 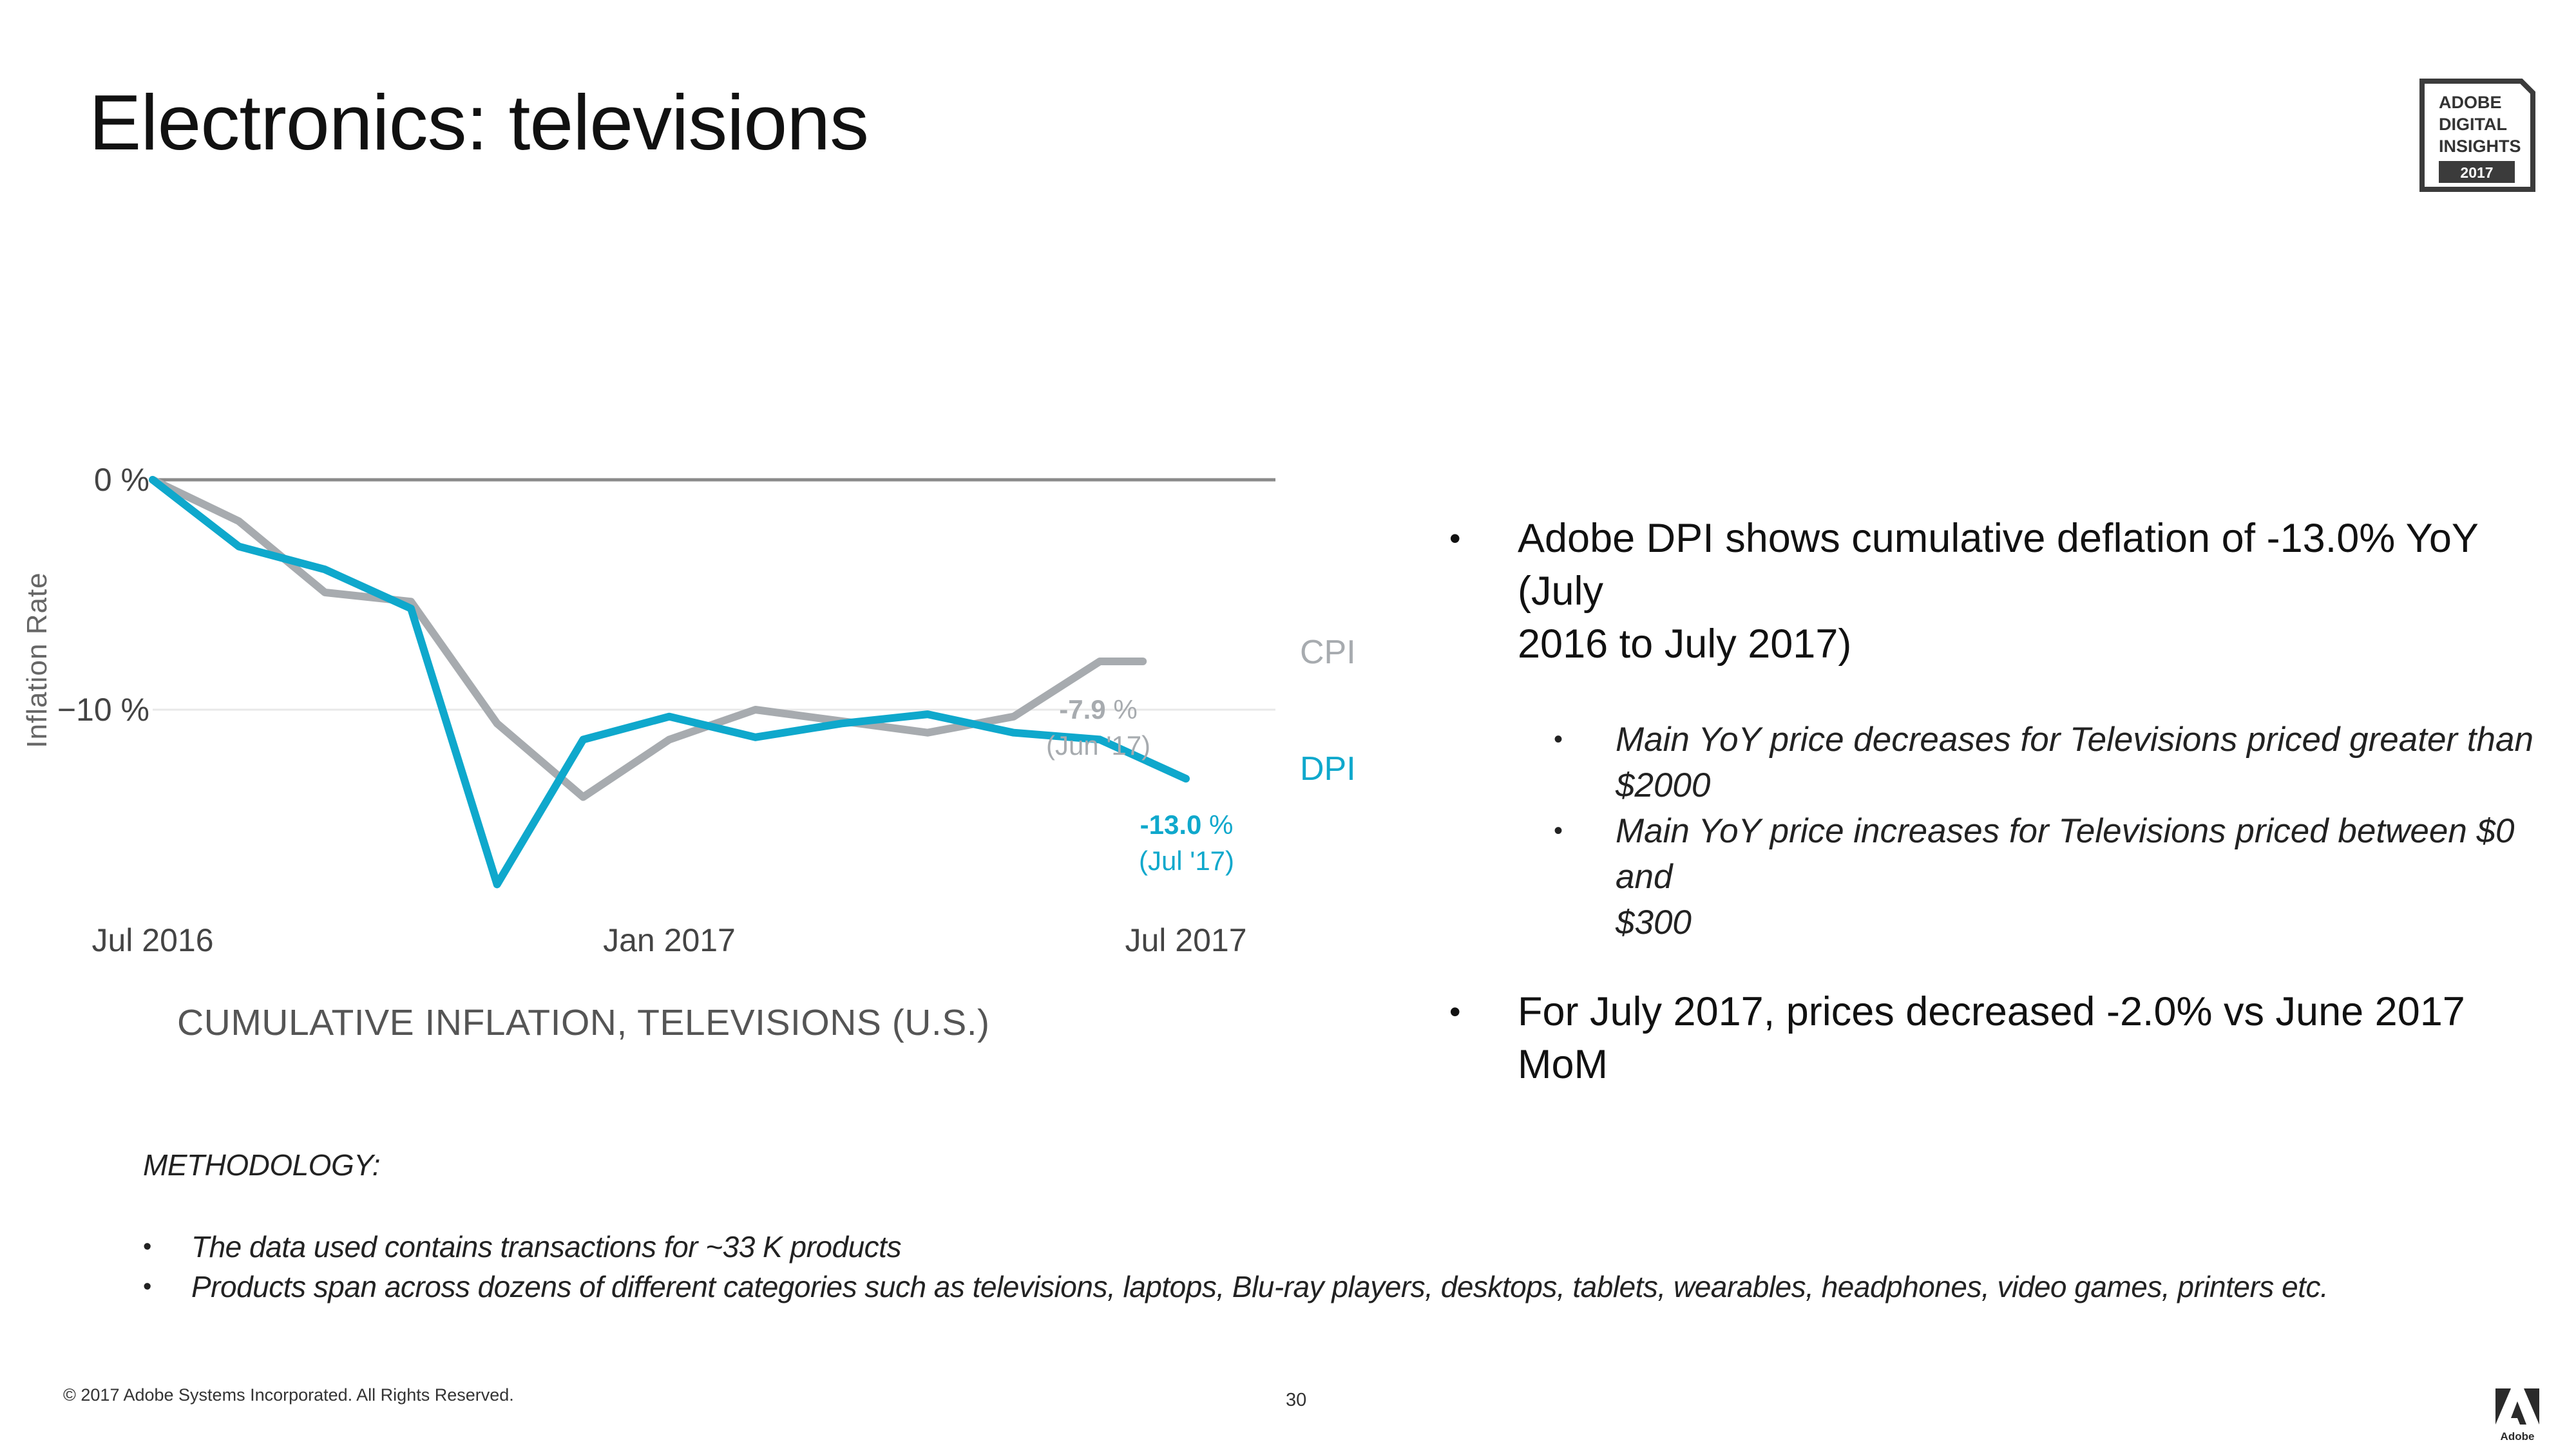 I want to click on x-tick-label: Jul 2016, so click(x=152, y=940).